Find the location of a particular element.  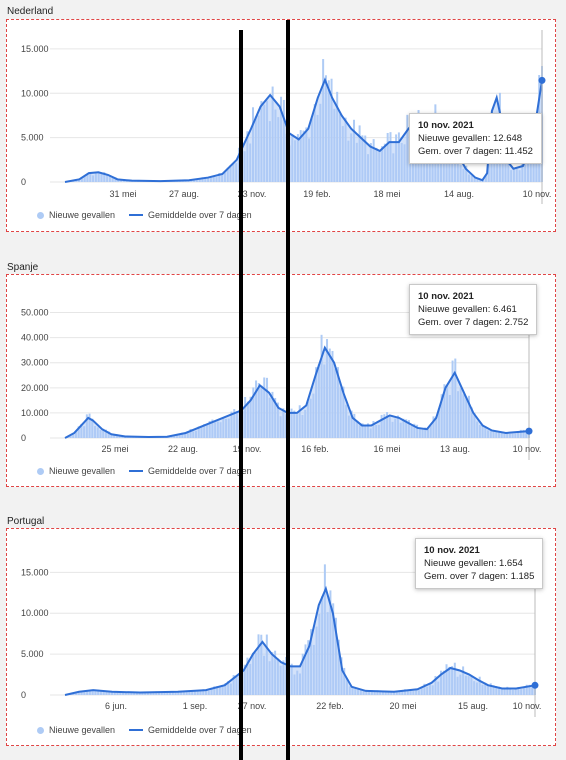

tooltip-cases: Nieuwe gevallen: 12.648 is located at coordinates (470, 138).